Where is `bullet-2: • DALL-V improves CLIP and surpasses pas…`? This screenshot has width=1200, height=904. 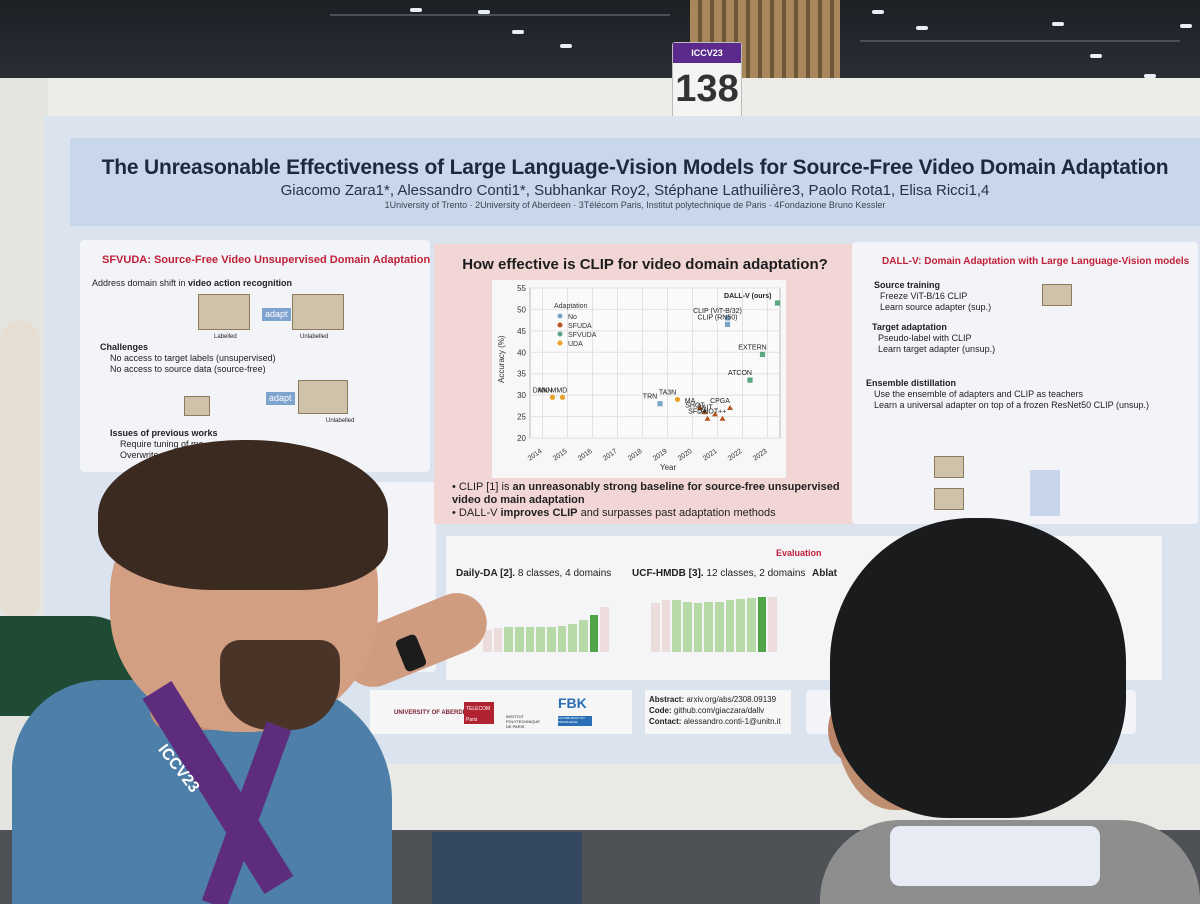
bullet-2: • DALL-V improves CLIP and surpasses pas… is located at coordinates (614, 513).